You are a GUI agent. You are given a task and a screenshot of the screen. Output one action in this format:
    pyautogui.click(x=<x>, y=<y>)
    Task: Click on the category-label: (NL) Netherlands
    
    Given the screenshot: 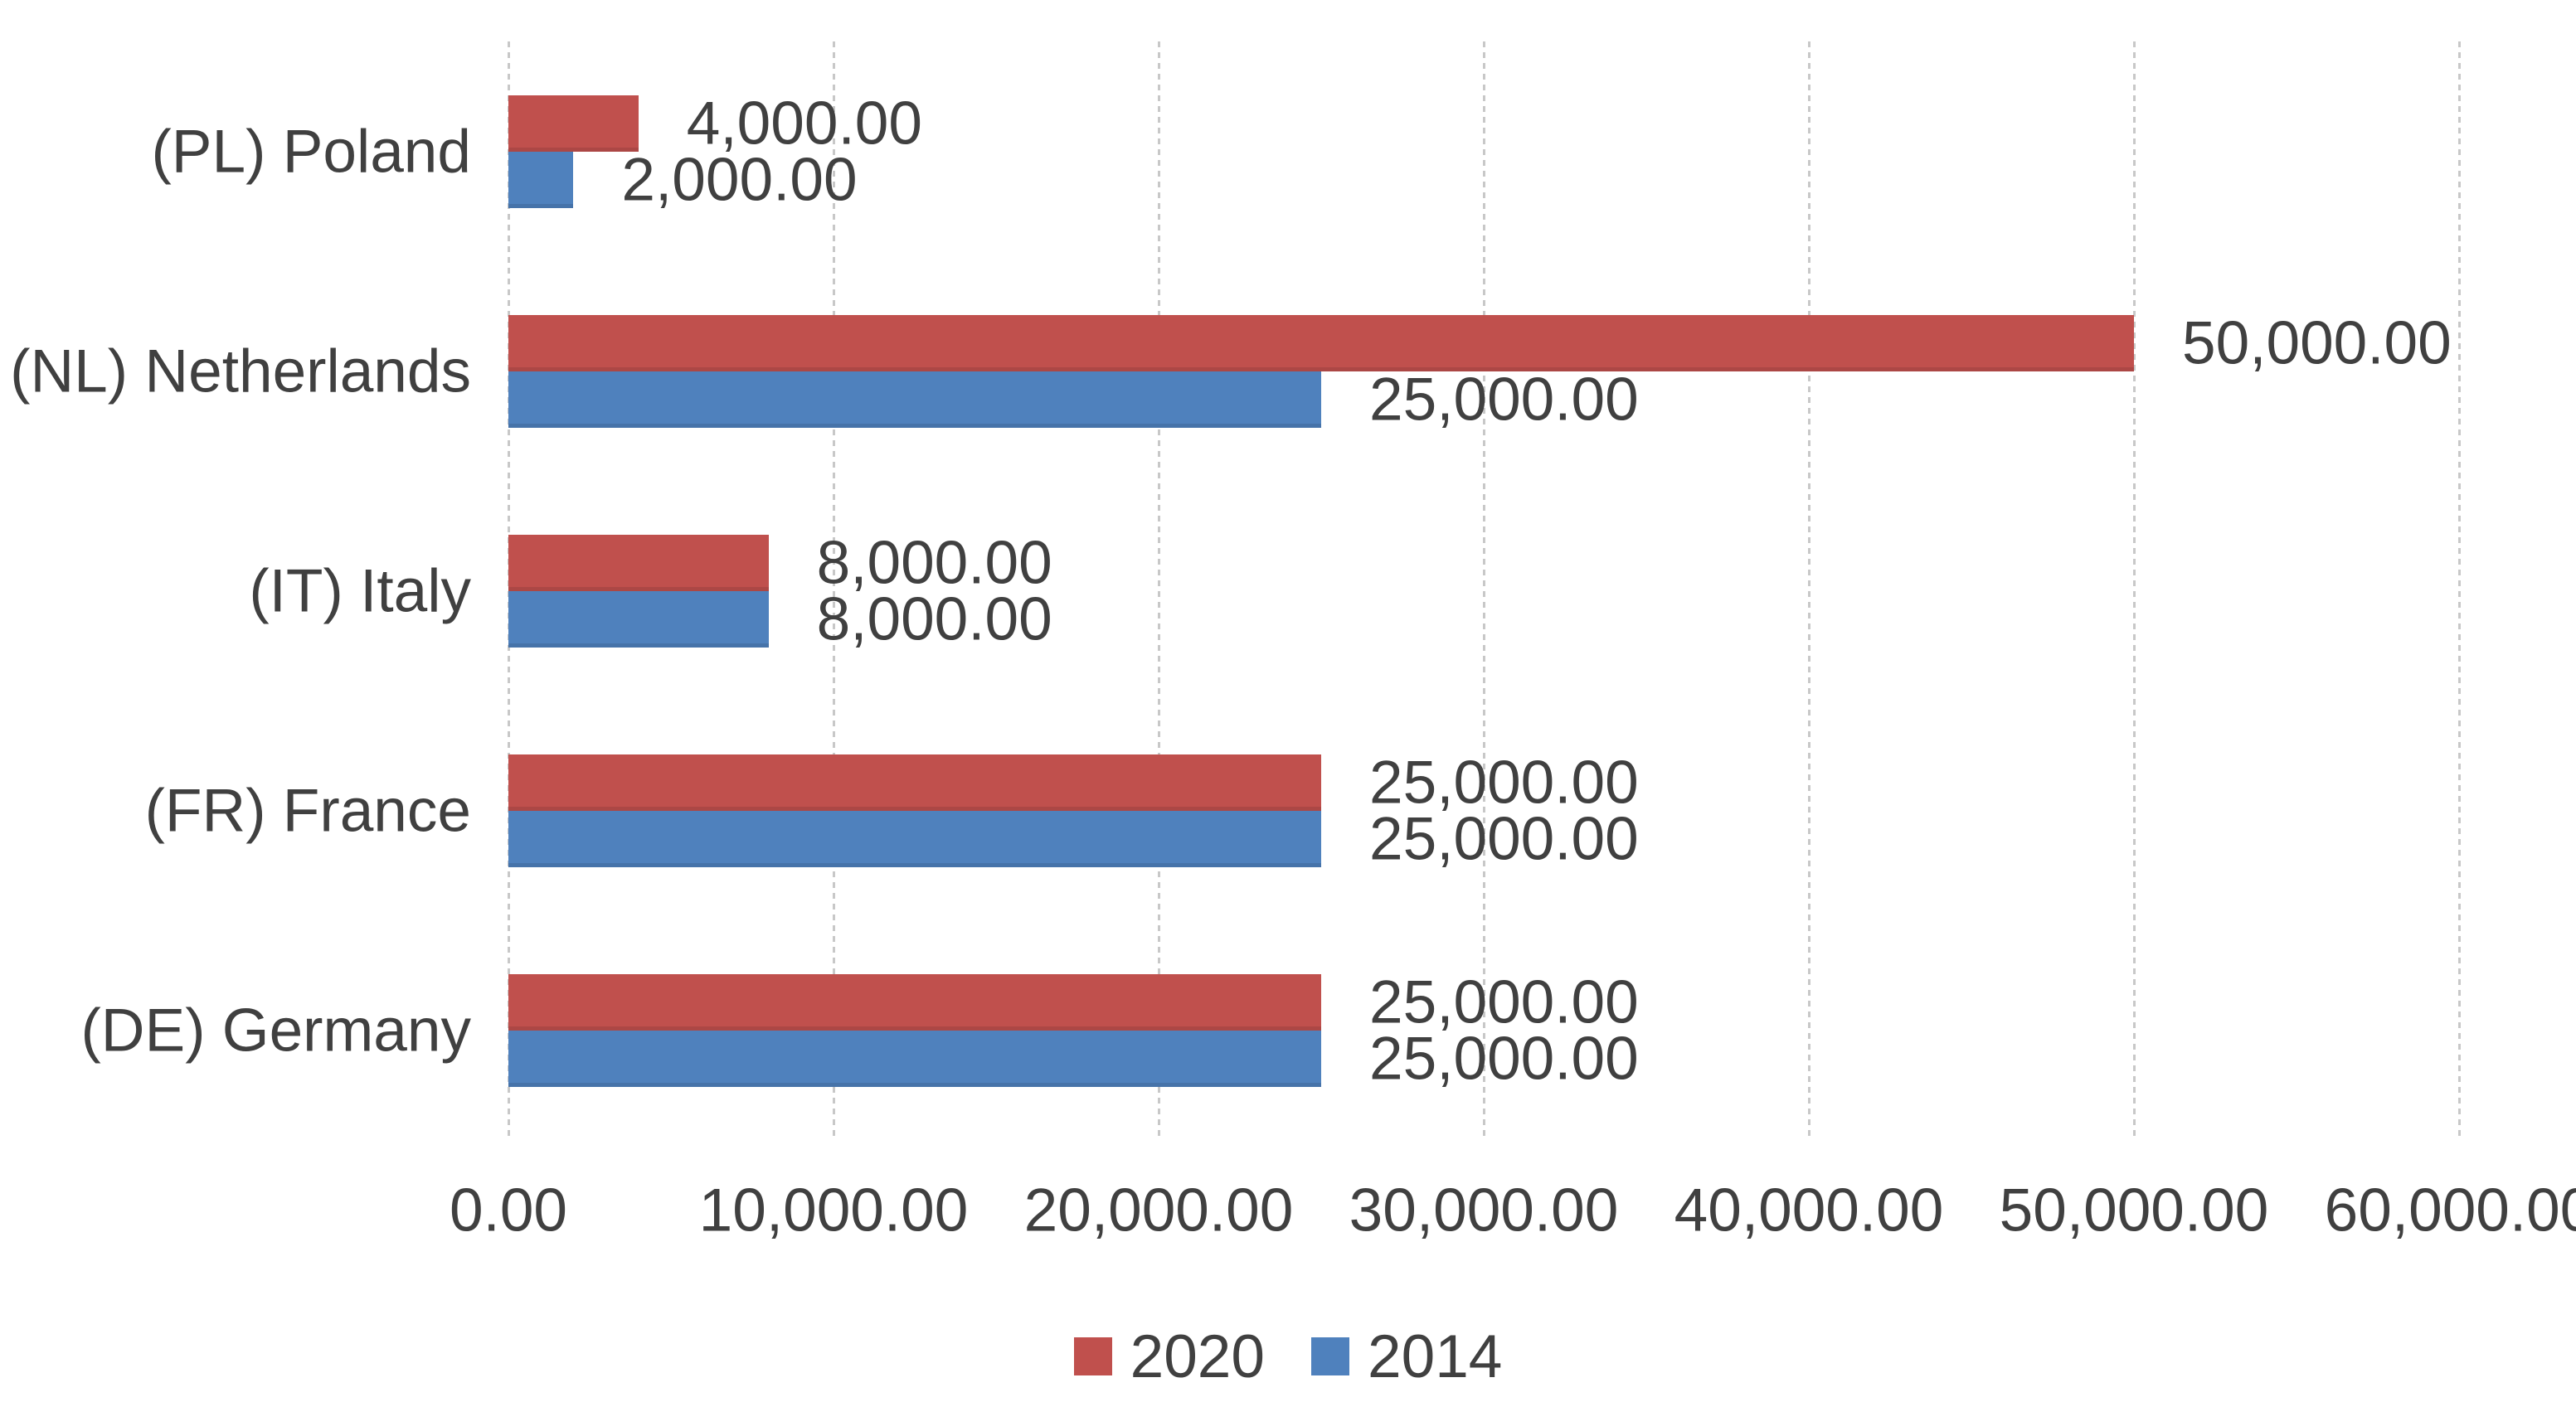 What is the action you would take?
    pyautogui.click(x=241, y=371)
    